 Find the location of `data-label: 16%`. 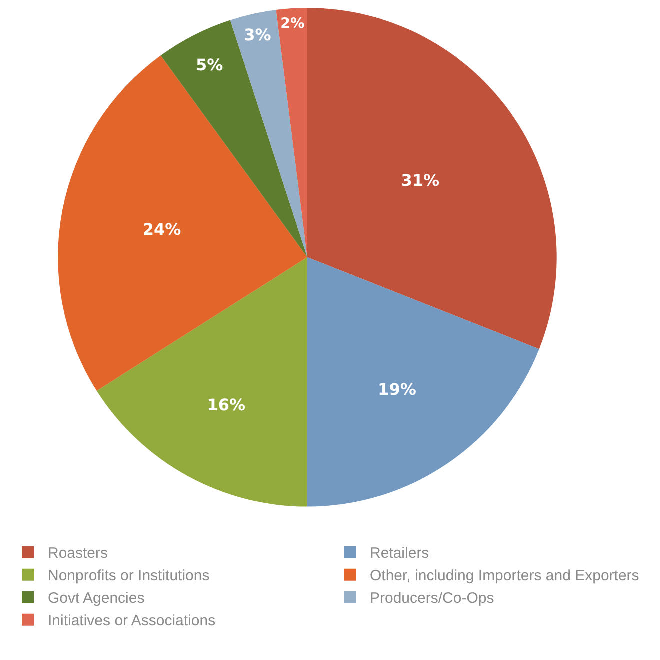

data-label: 16% is located at coordinates (226, 404).